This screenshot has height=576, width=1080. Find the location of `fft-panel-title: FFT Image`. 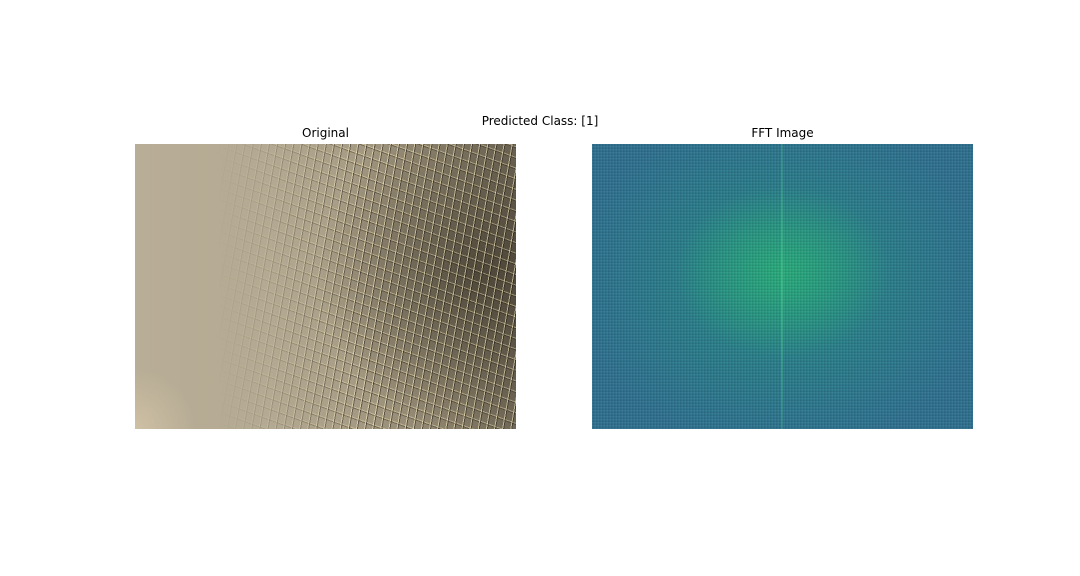

fft-panel-title: FFT Image is located at coordinates (782, 133).